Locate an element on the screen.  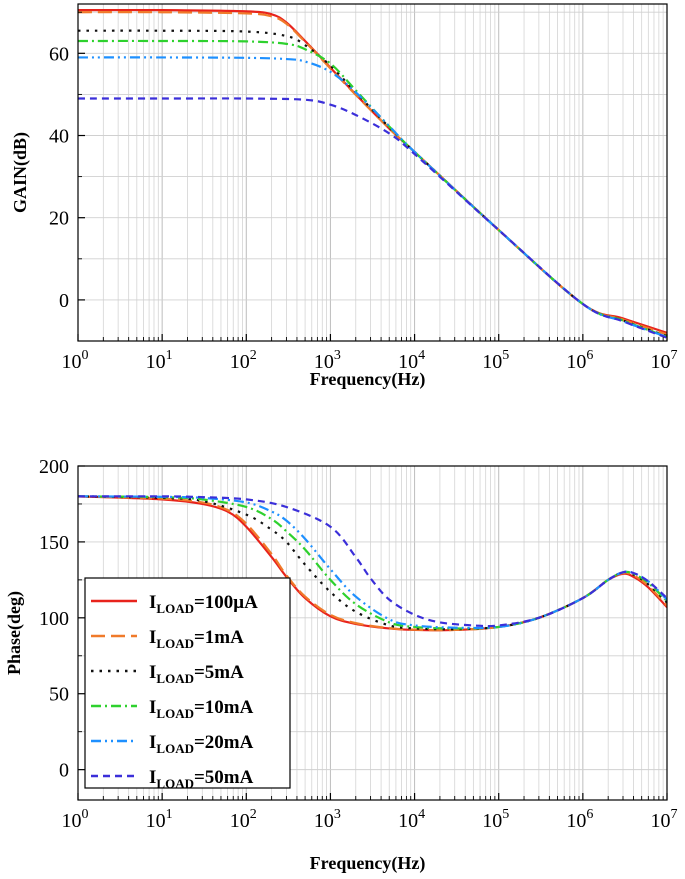
y-tick-label: 200 is located at coordinates (54, 467).